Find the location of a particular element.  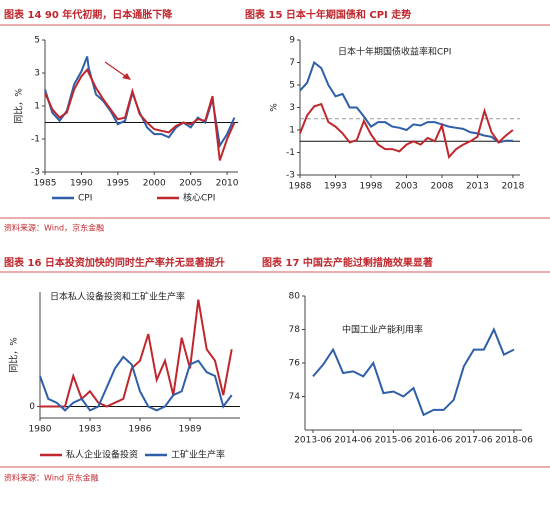

y-axis-label: % is located at coordinates (275, 107).